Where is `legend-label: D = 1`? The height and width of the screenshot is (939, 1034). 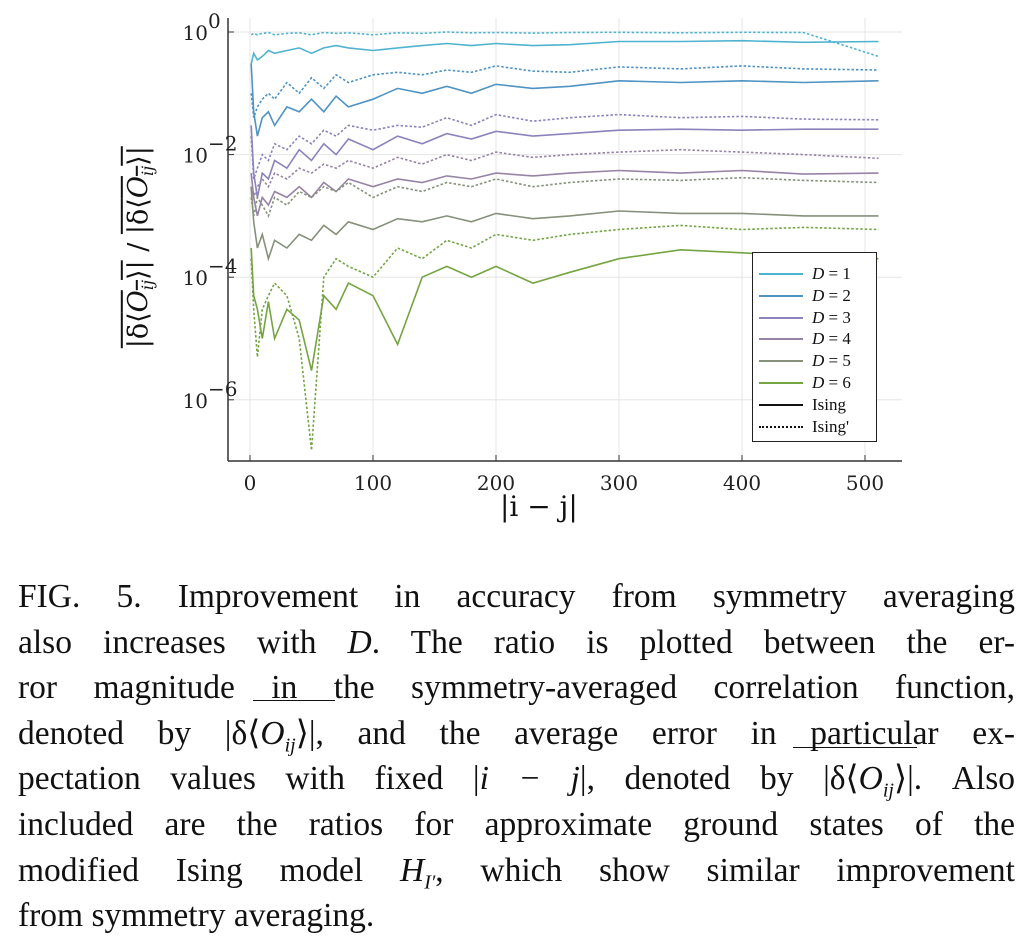
legend-label: D = 1 is located at coordinates (831, 273).